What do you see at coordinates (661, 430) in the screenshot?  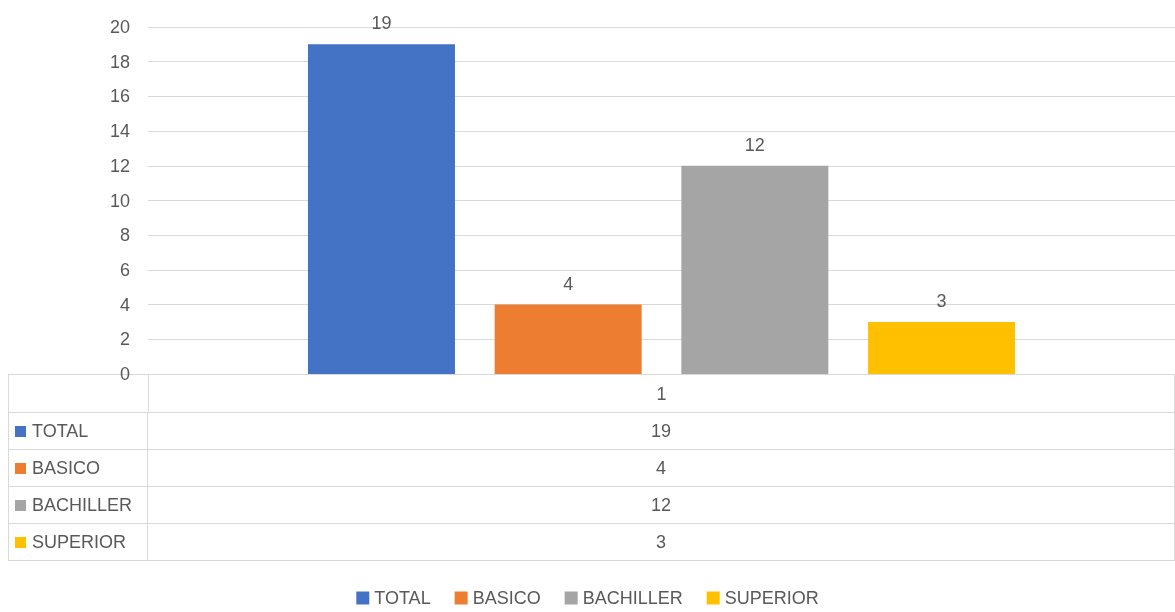 I see `text: 19` at bounding box center [661, 430].